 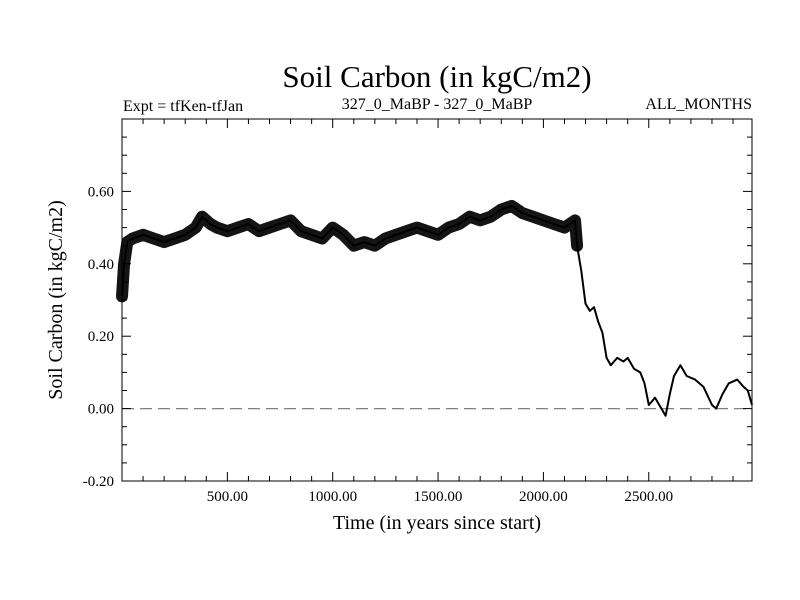 I want to click on x-tick-label: 2500.00, so click(x=648, y=497).